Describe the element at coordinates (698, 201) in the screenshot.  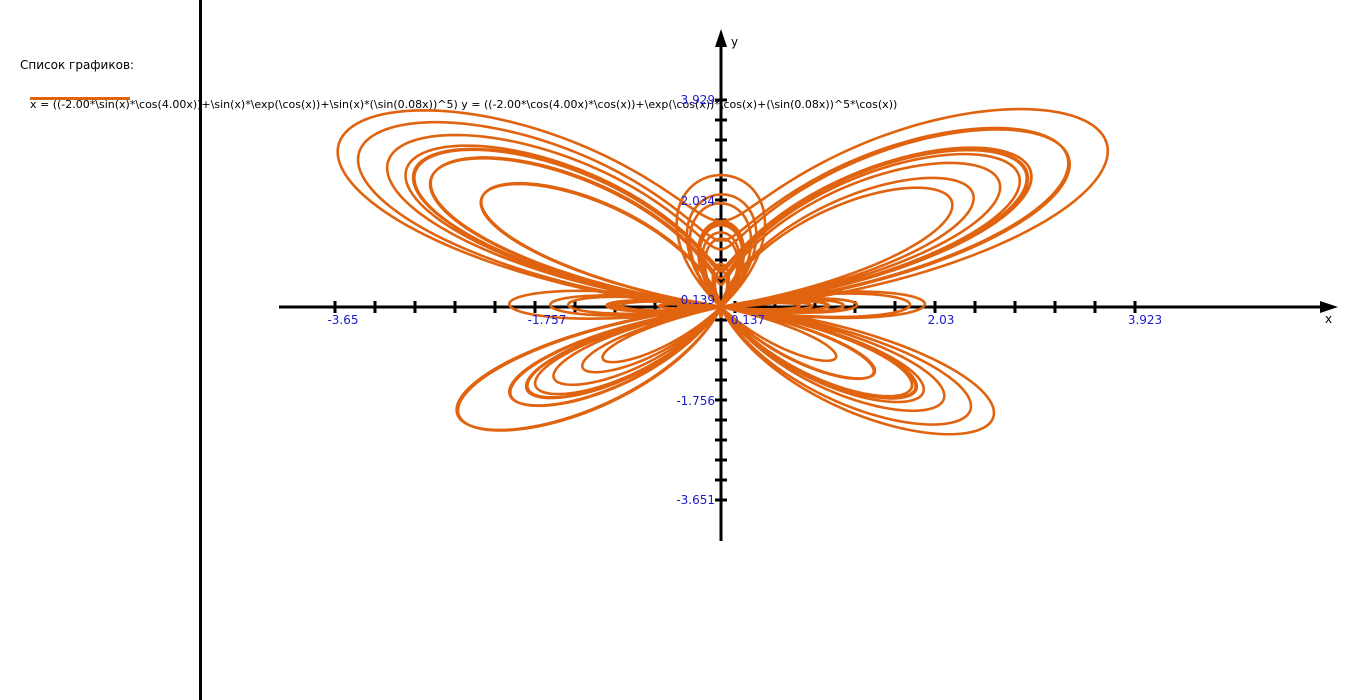
I see `y-tick-label: 2.034` at that location.